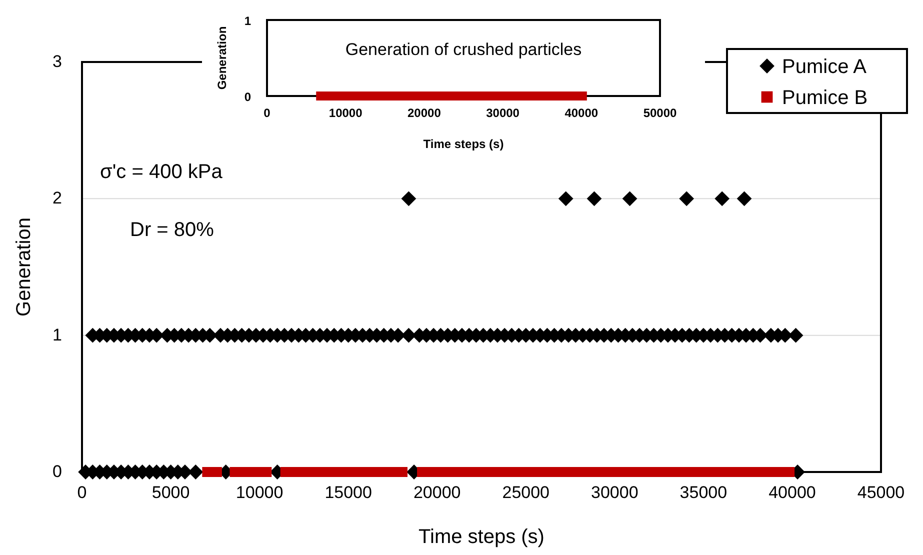  What do you see at coordinates (162, 172) in the screenshot?
I see `annotation: σ'c = 400 kPa` at bounding box center [162, 172].